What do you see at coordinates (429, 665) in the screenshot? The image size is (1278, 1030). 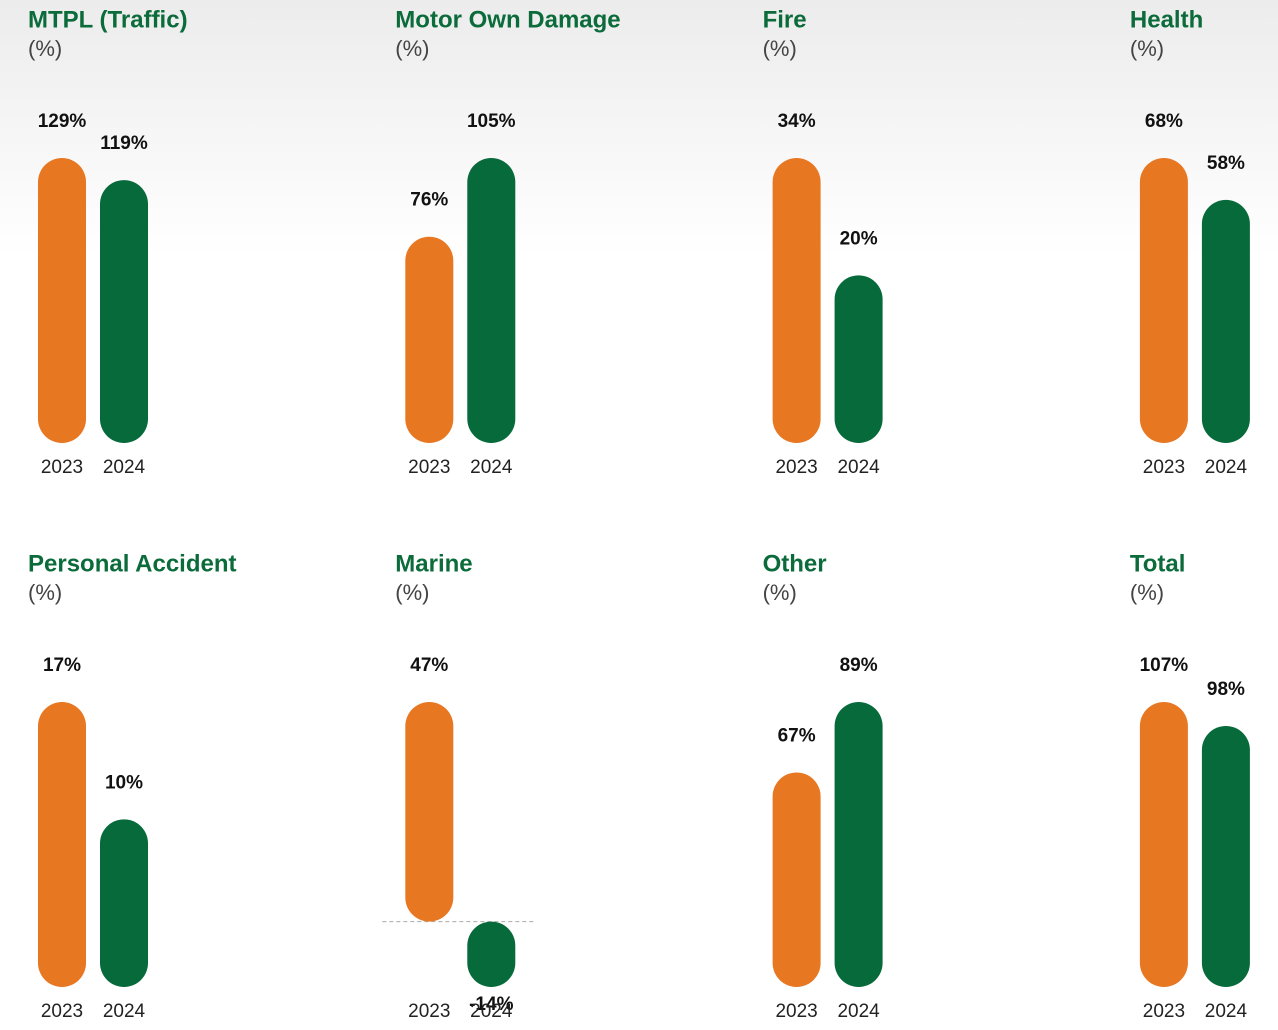 I see `value-label: 47%` at bounding box center [429, 665].